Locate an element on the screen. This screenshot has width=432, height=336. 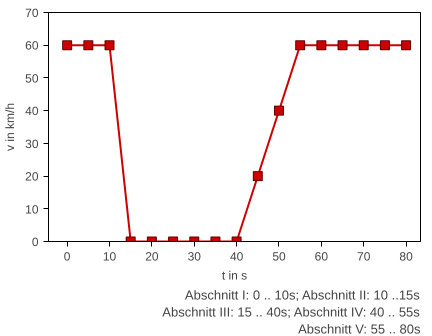
text: Abschnitt V: 55 .. 80s is located at coordinates (359, 329).